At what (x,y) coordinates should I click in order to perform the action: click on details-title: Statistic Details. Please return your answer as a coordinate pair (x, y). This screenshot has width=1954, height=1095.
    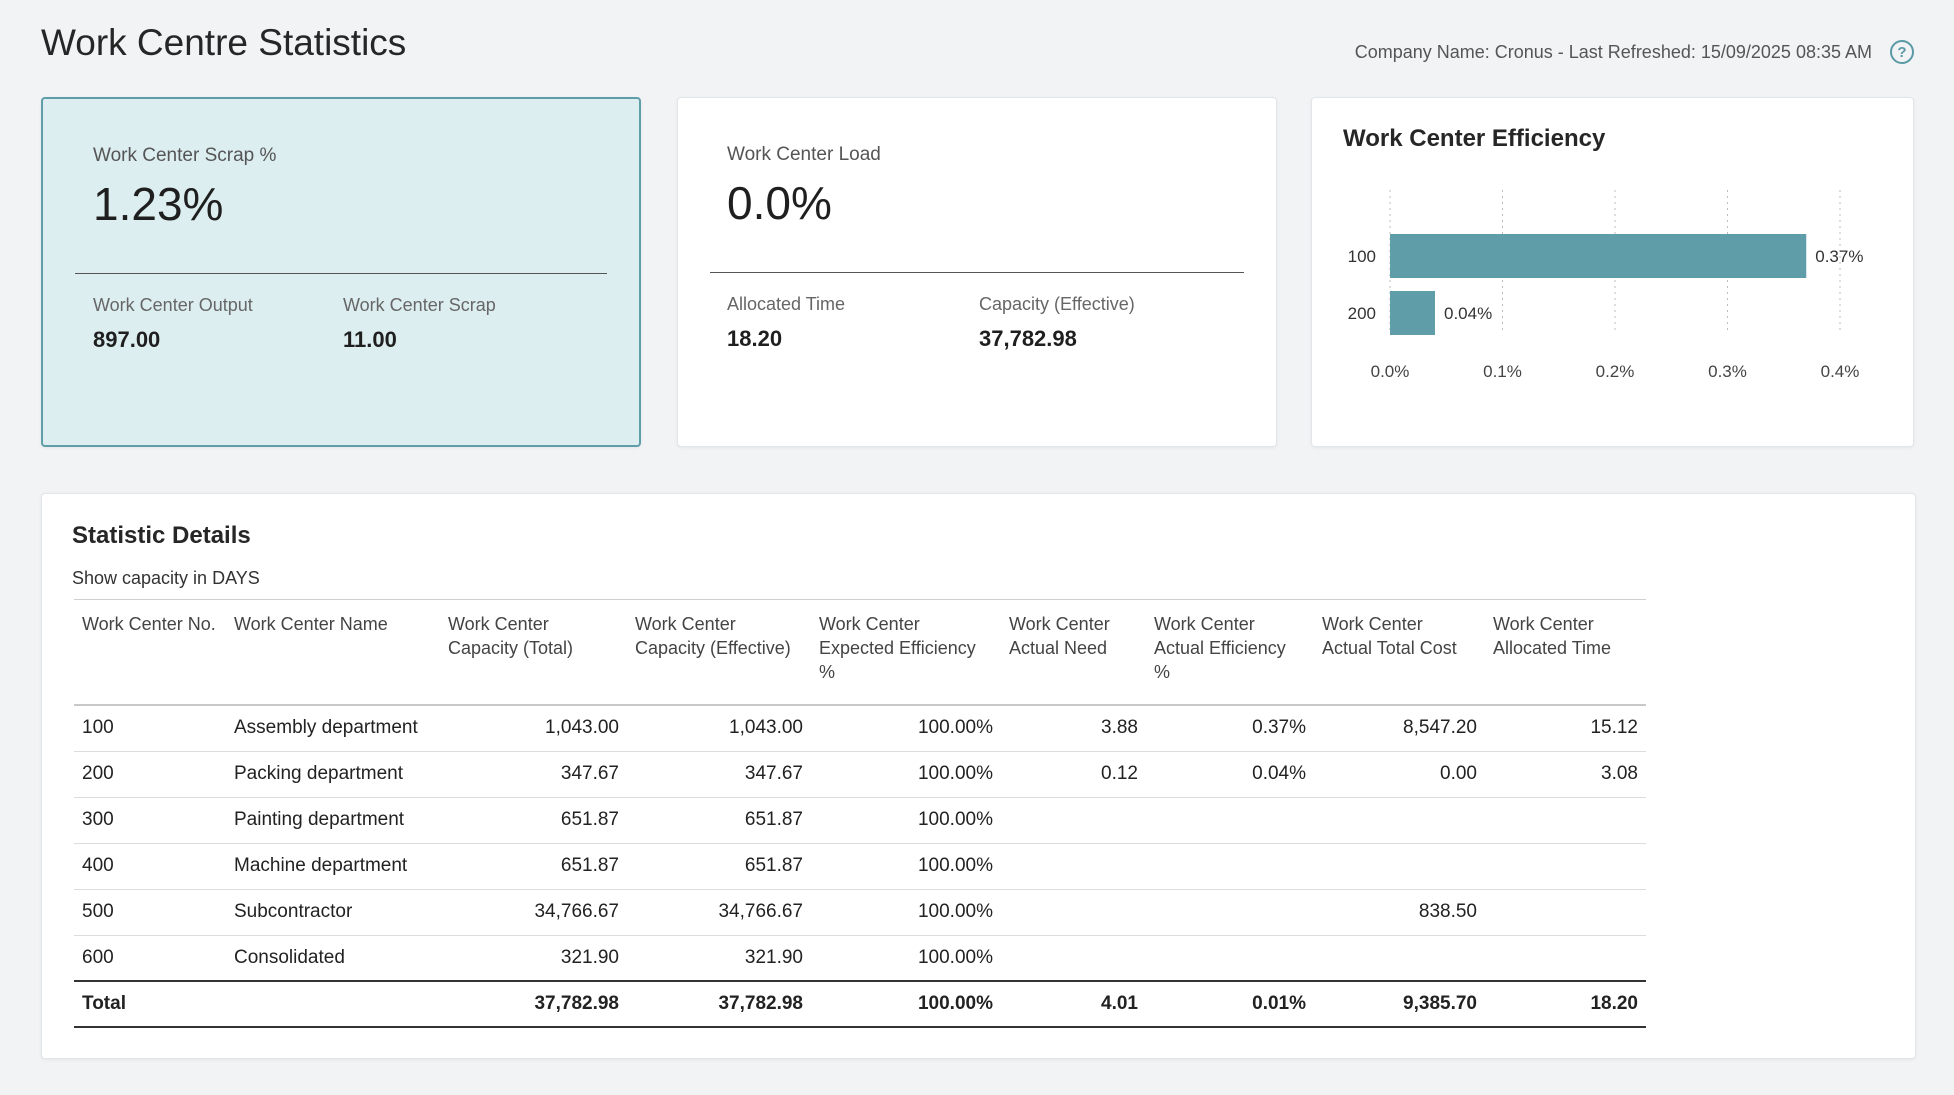
    Looking at the image, I should click on (161, 535).